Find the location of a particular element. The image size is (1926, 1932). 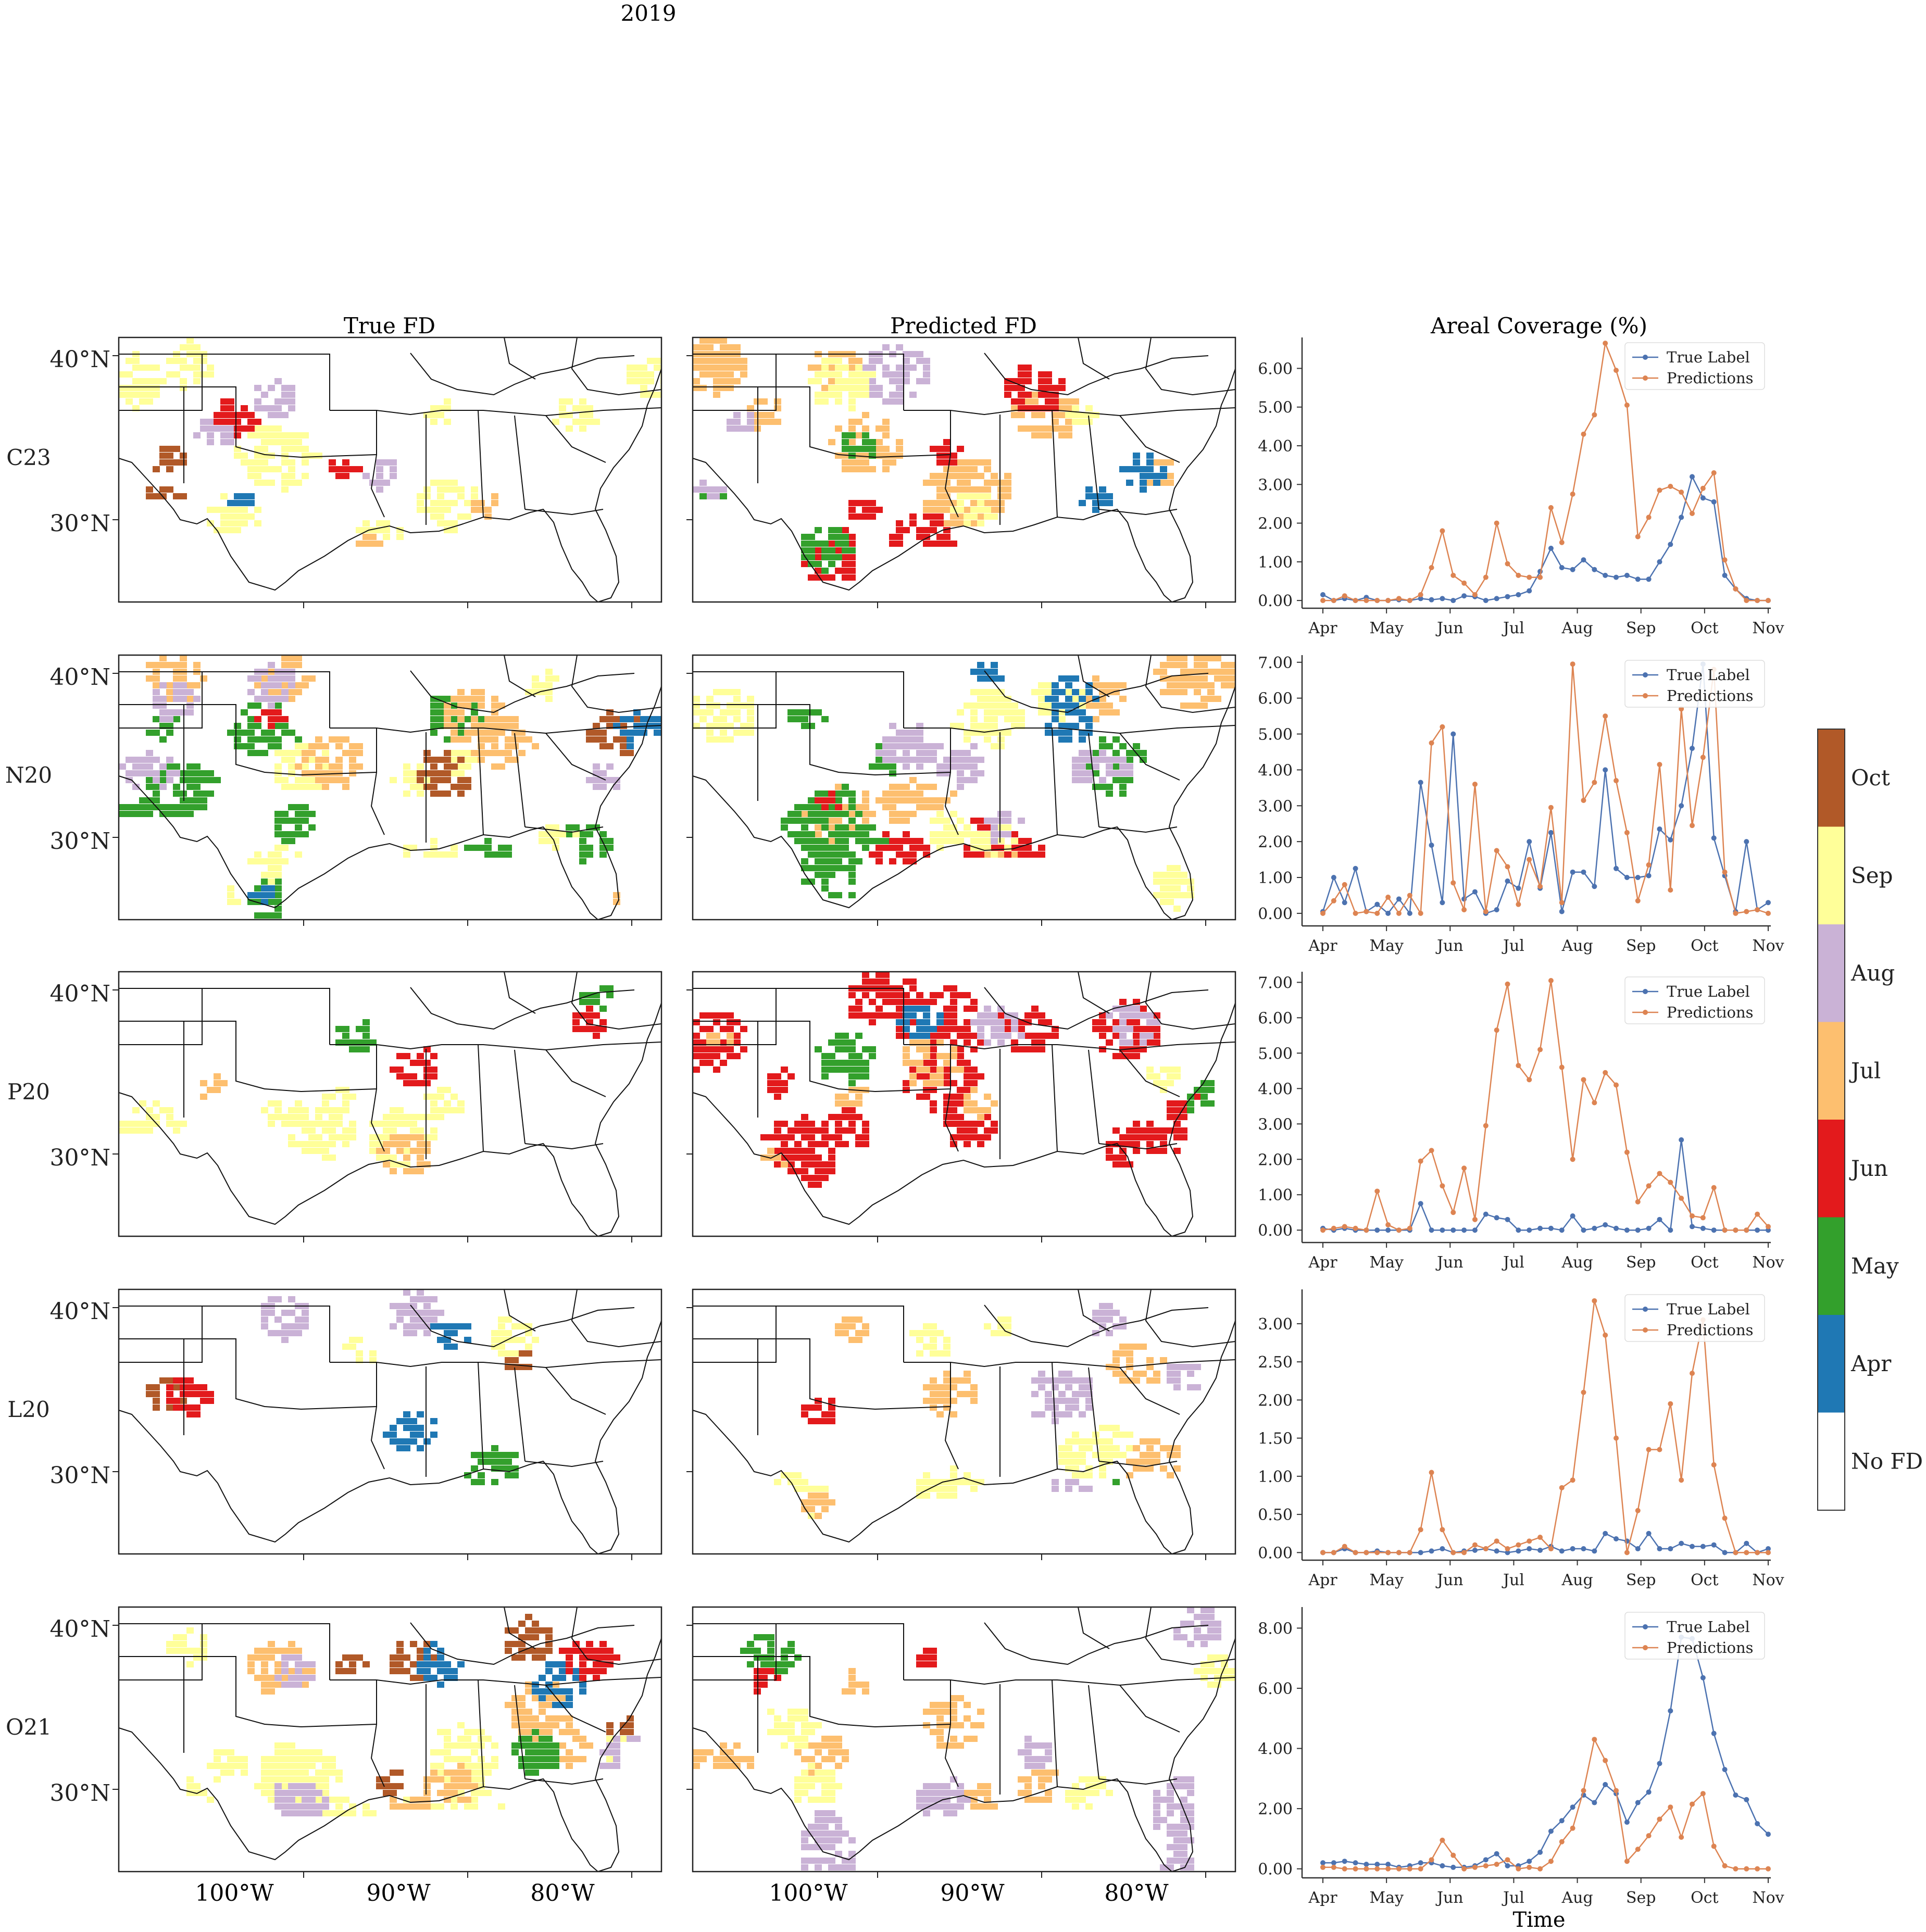

map-background is located at coordinates (390, 1104).